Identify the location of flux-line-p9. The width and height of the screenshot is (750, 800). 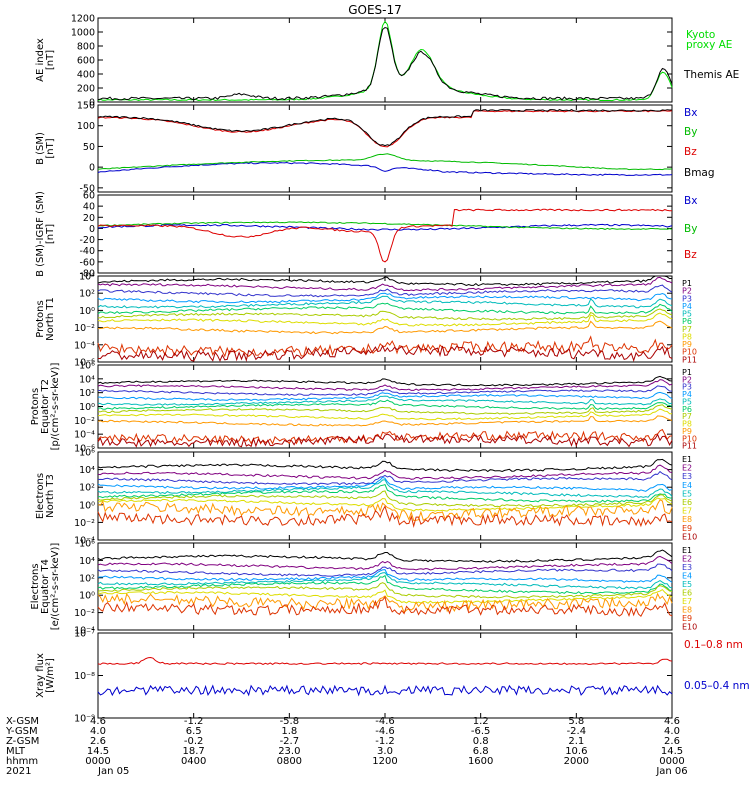
(385, 327).